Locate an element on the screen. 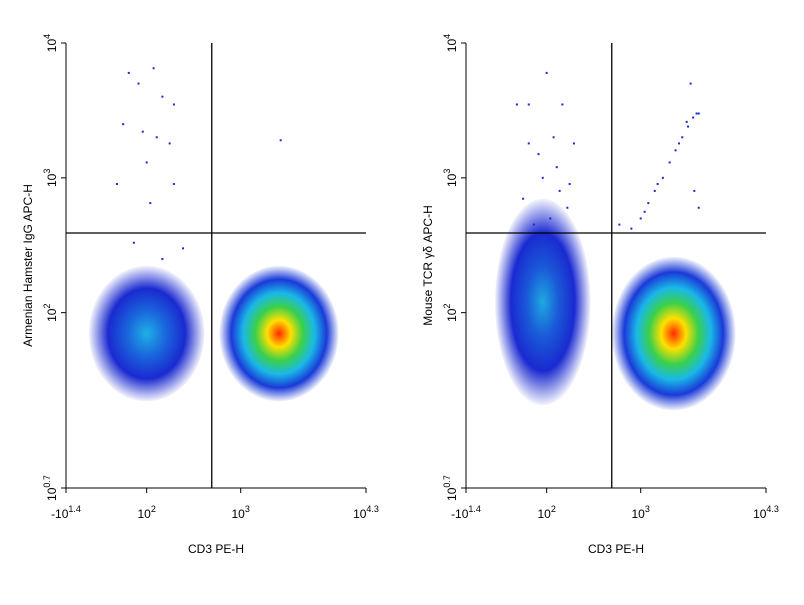 The height and width of the screenshot is (605, 804). y-axis-title: Armenian Hamster IgG APC-H is located at coordinates (28, 265).